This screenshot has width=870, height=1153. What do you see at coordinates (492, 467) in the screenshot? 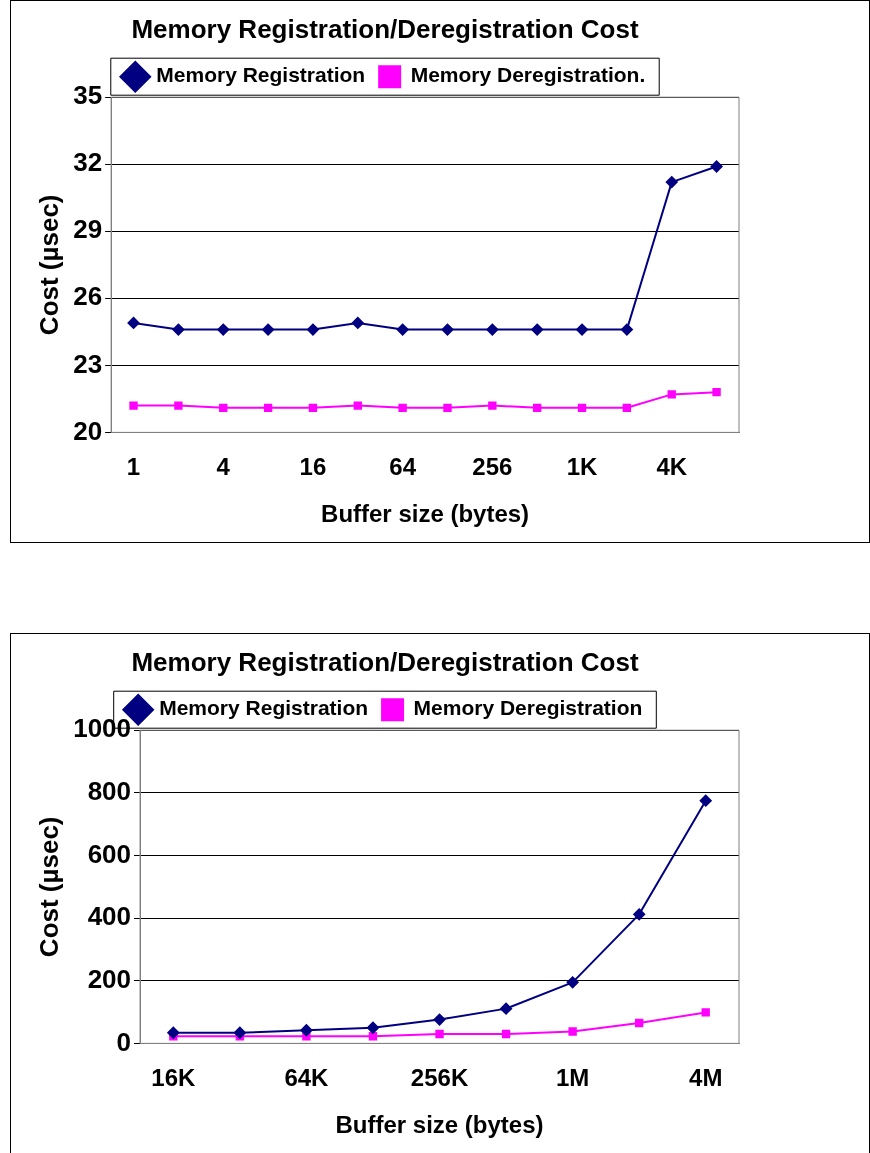
I see `x-tick-label: 256` at bounding box center [492, 467].